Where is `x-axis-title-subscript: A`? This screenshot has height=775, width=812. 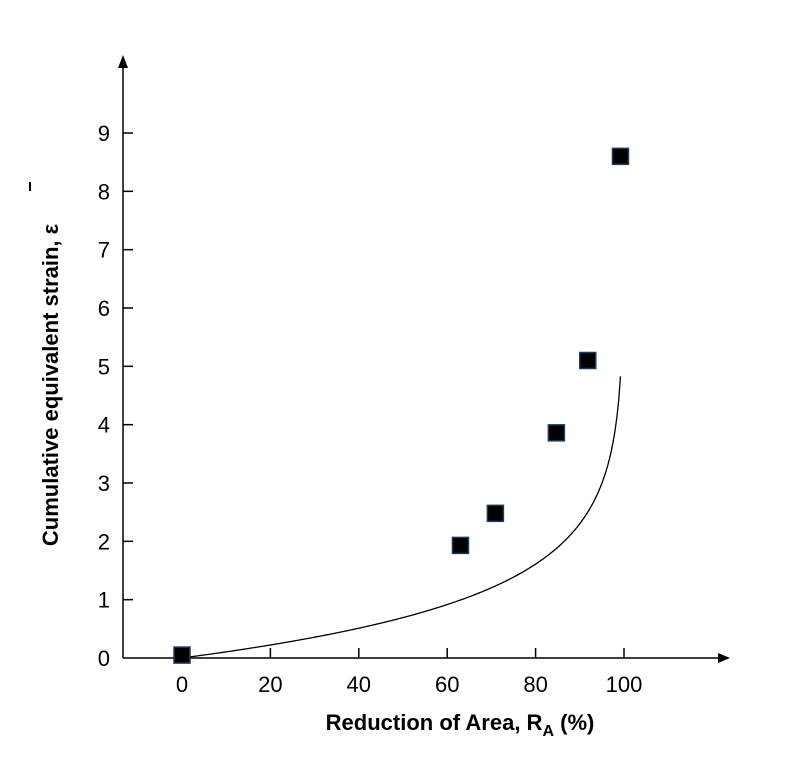 x-axis-title-subscript: A is located at coordinates (548, 731).